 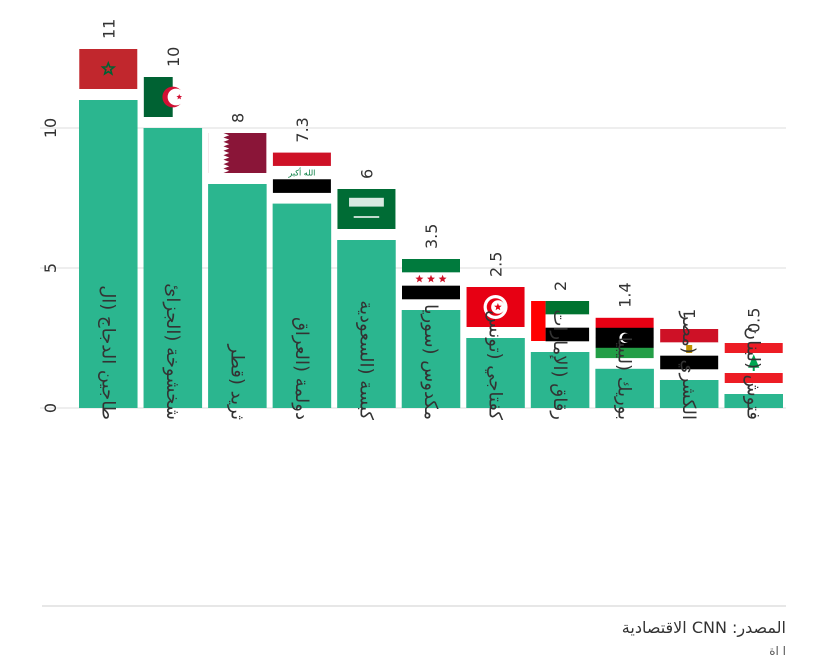 What do you see at coordinates (237, 118) in the screenshot?
I see `data-label: 8` at bounding box center [237, 118].